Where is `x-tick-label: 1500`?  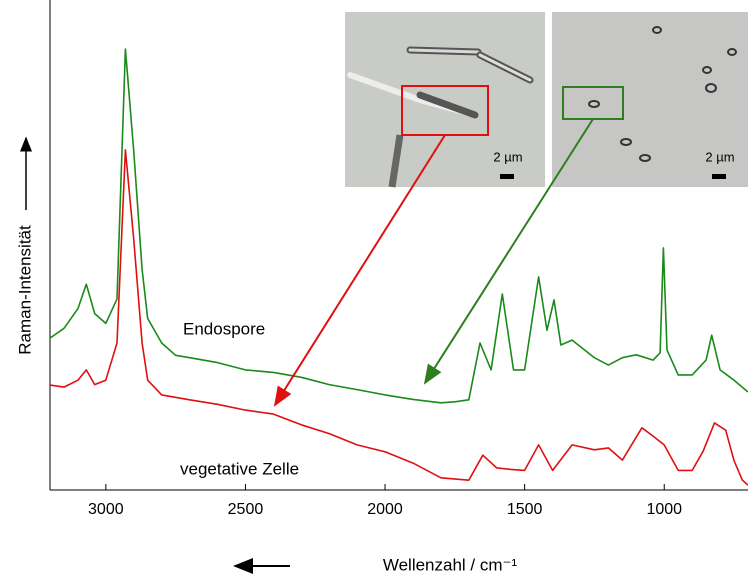 x-tick-label: 1500 is located at coordinates (525, 509).